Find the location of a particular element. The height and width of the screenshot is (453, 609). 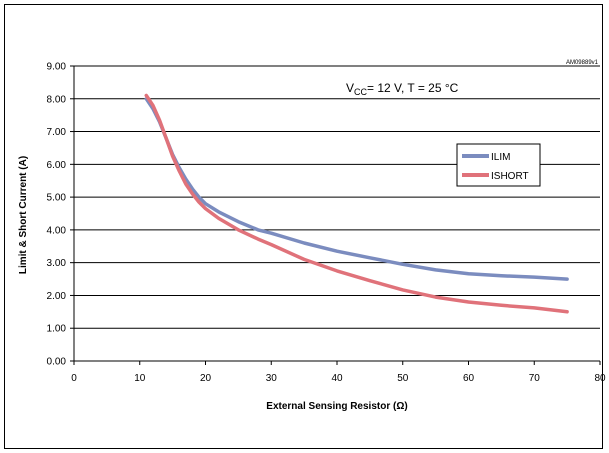

x-tick-label: 40 is located at coordinates (337, 378).